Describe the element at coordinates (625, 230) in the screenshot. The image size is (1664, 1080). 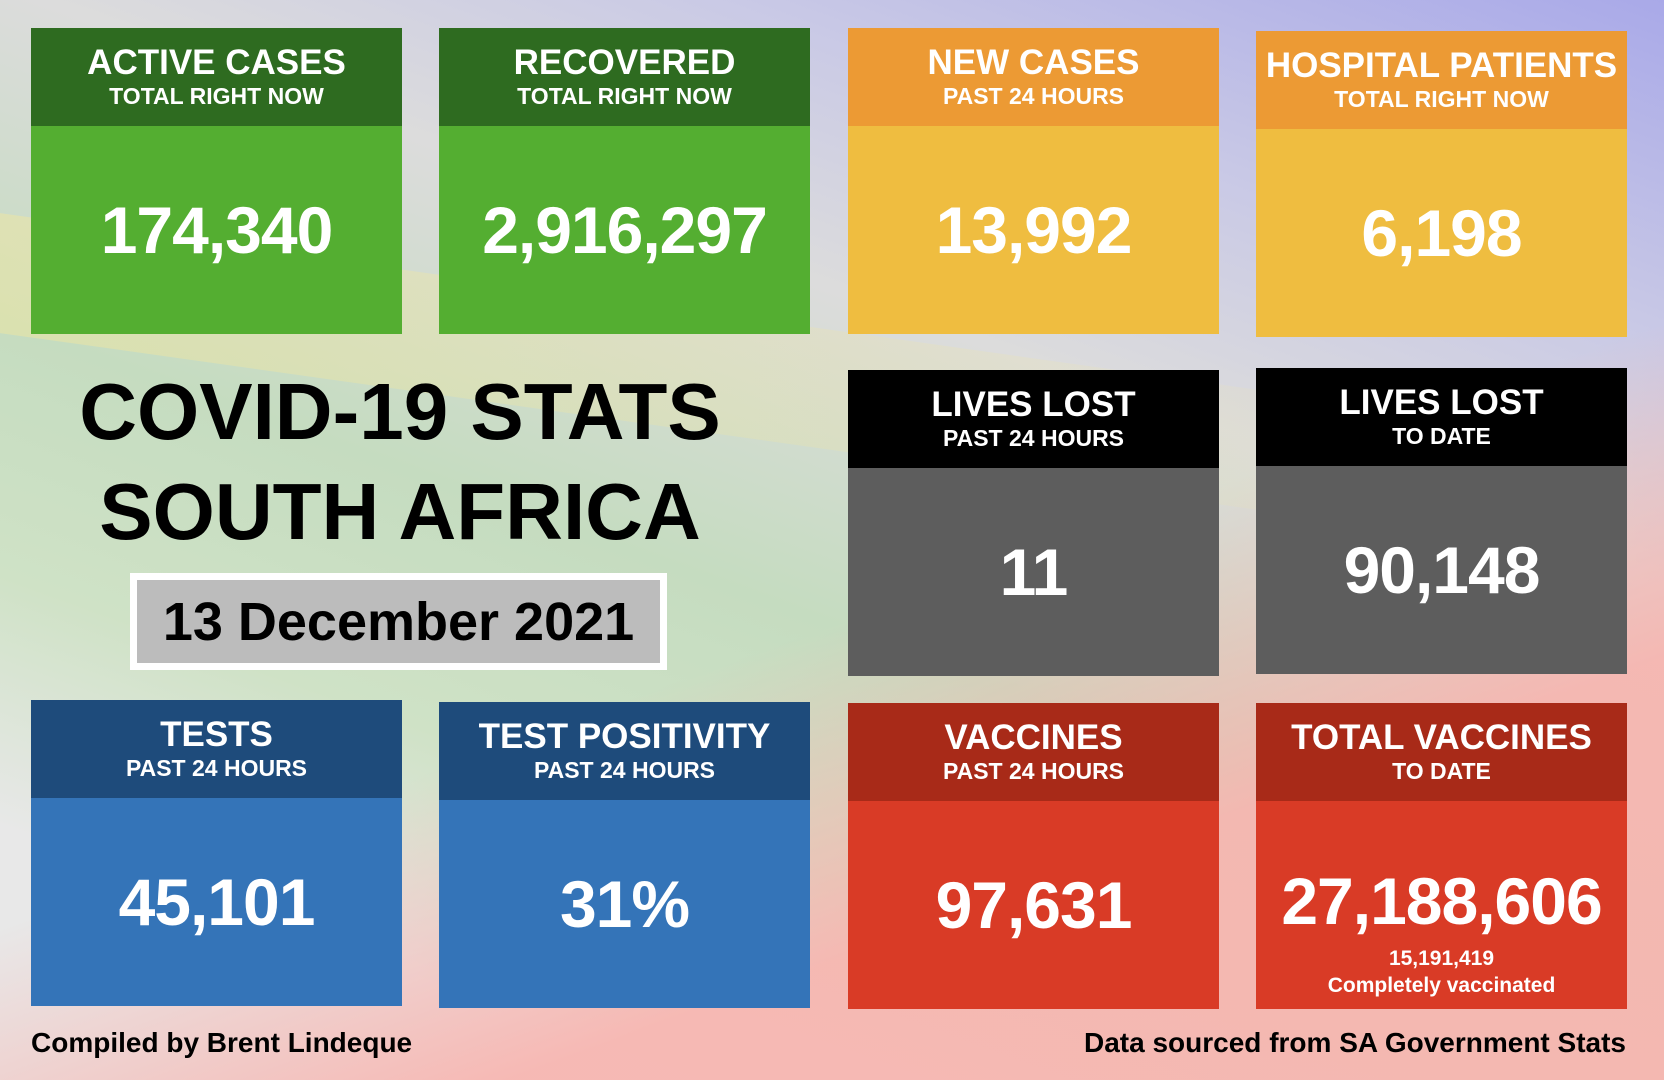
I see `card-value: 2,916,297` at that location.